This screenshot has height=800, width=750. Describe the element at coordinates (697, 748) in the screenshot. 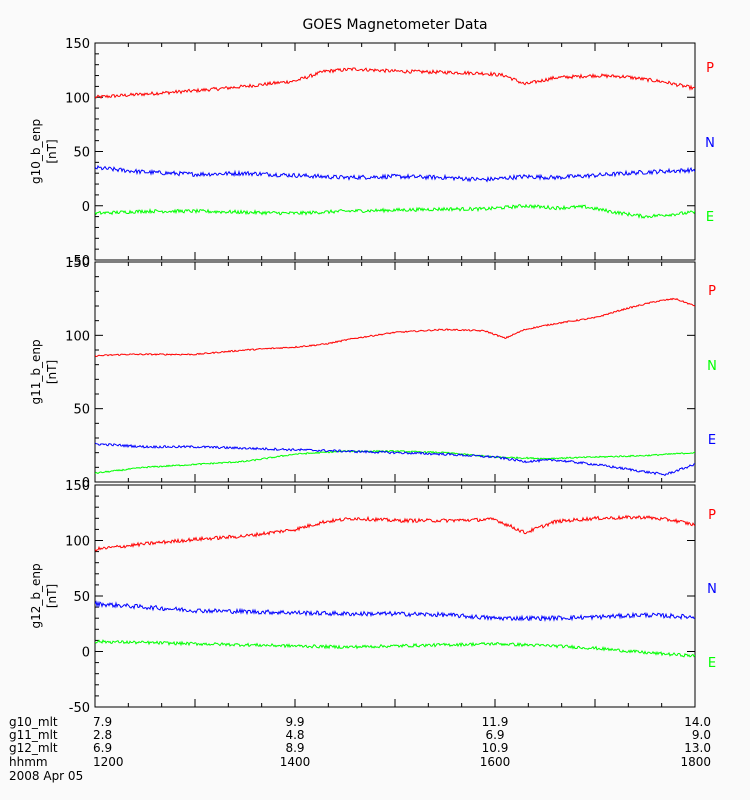

I see `x-tick-label: 13.0` at that location.